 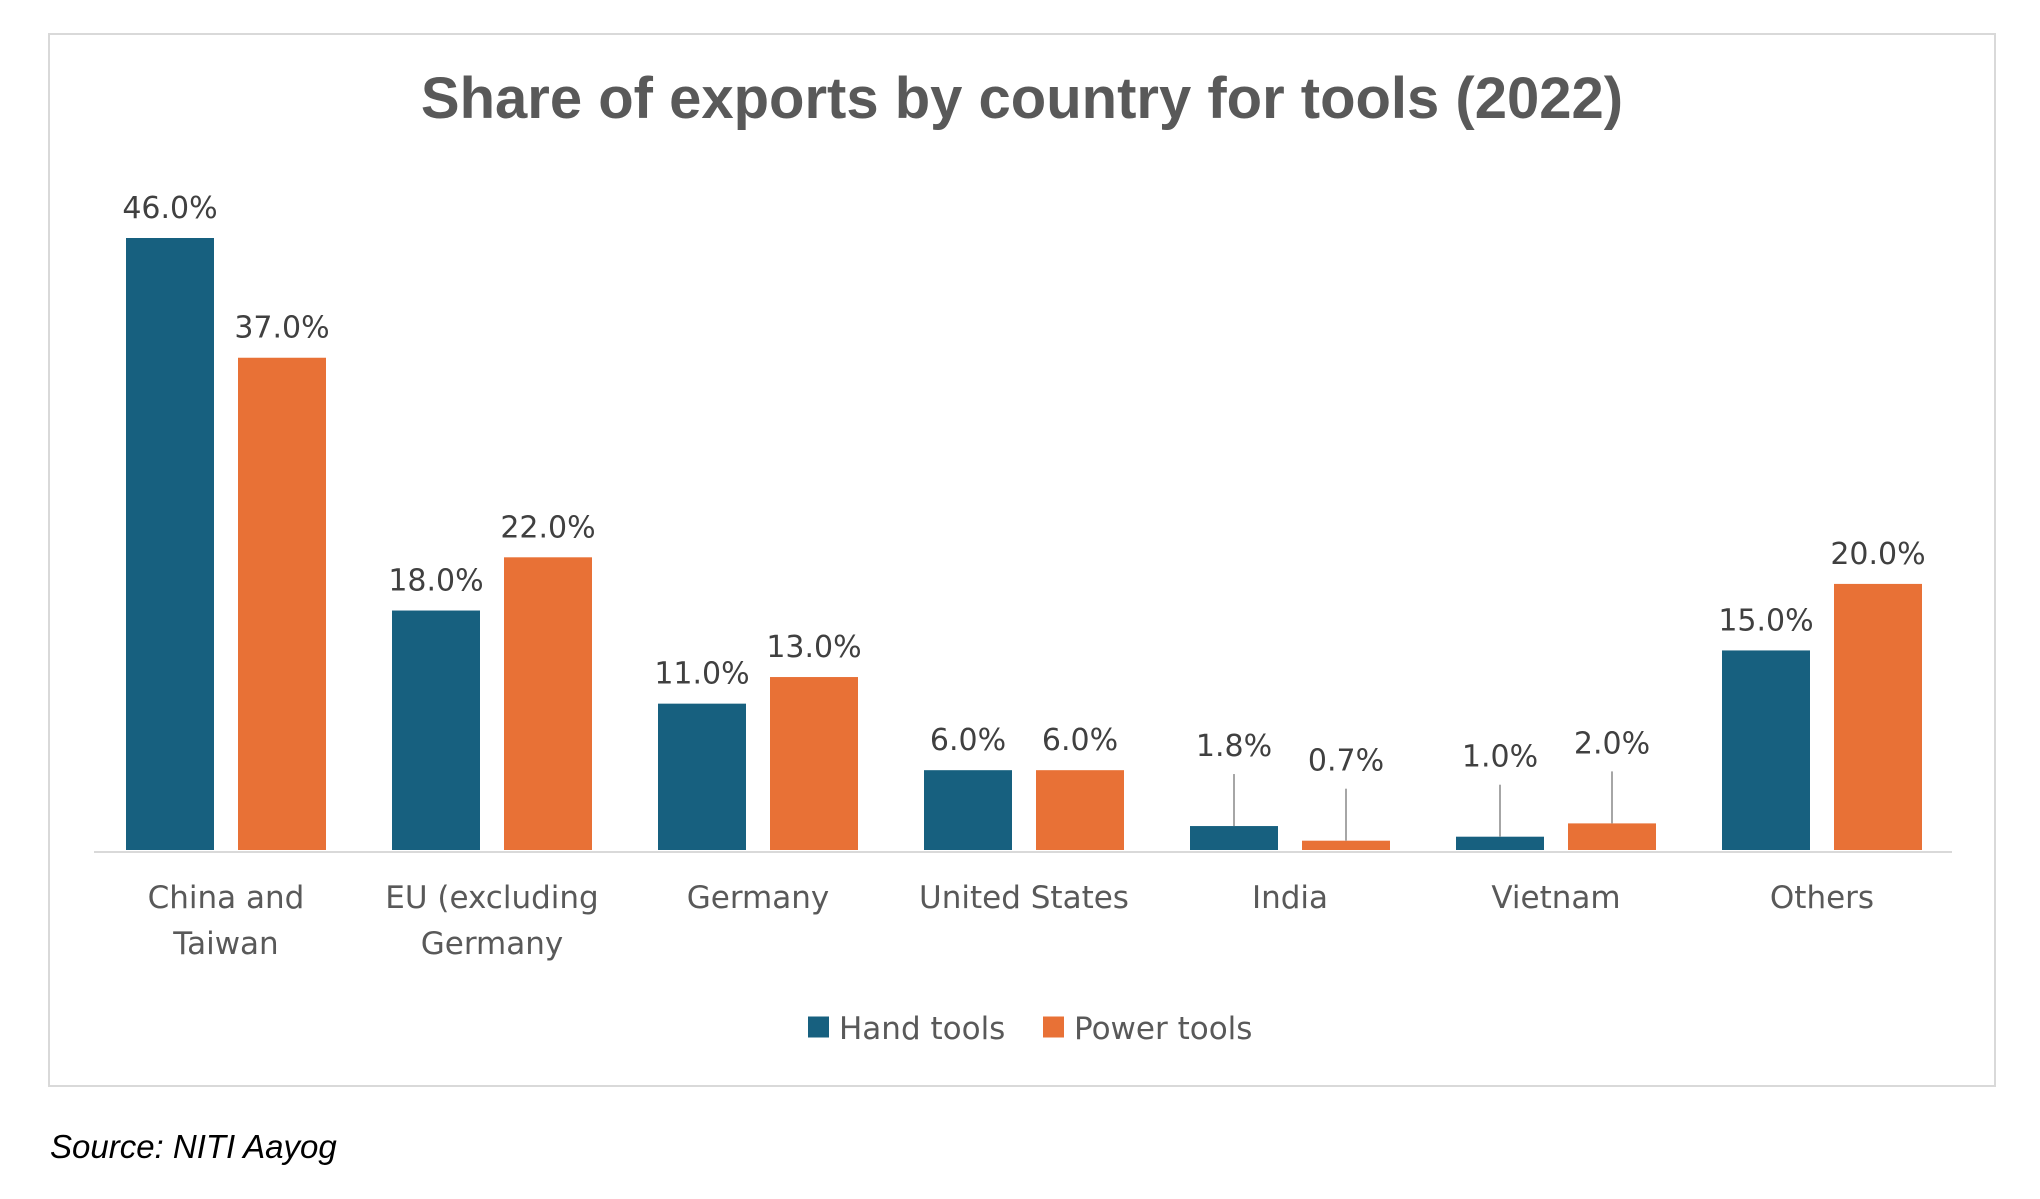 I want to click on data-label-power-tools-others: 20.0%, so click(x=1877, y=554).